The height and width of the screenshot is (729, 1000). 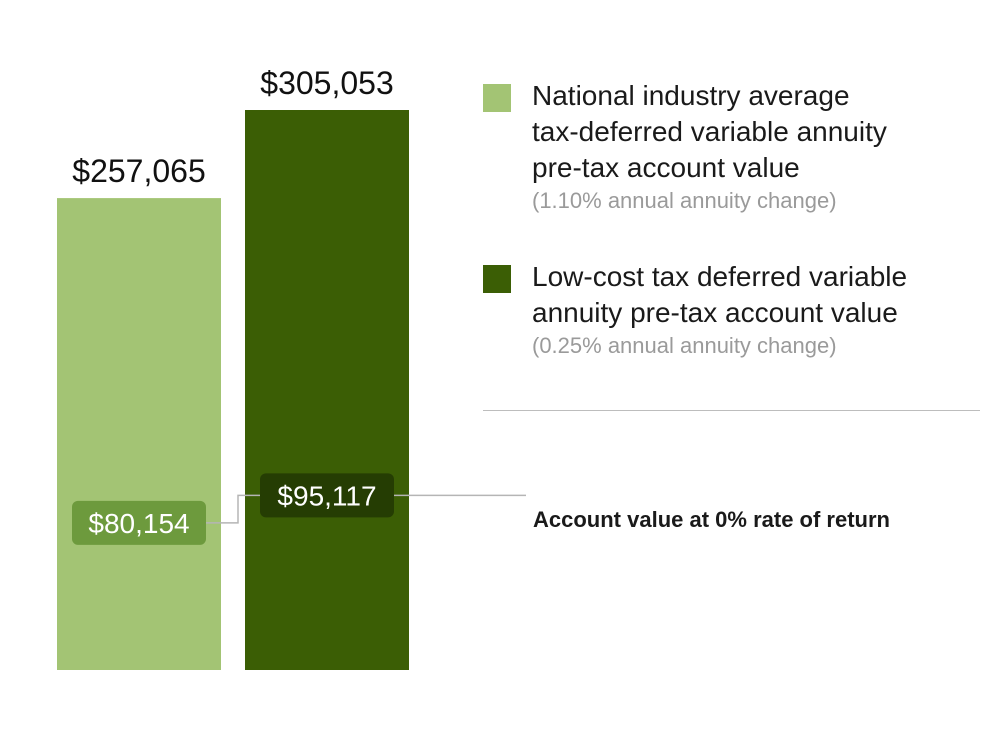 What do you see at coordinates (684, 345) in the screenshot?
I see `legend-note: (0.25% annual annuity change)` at bounding box center [684, 345].